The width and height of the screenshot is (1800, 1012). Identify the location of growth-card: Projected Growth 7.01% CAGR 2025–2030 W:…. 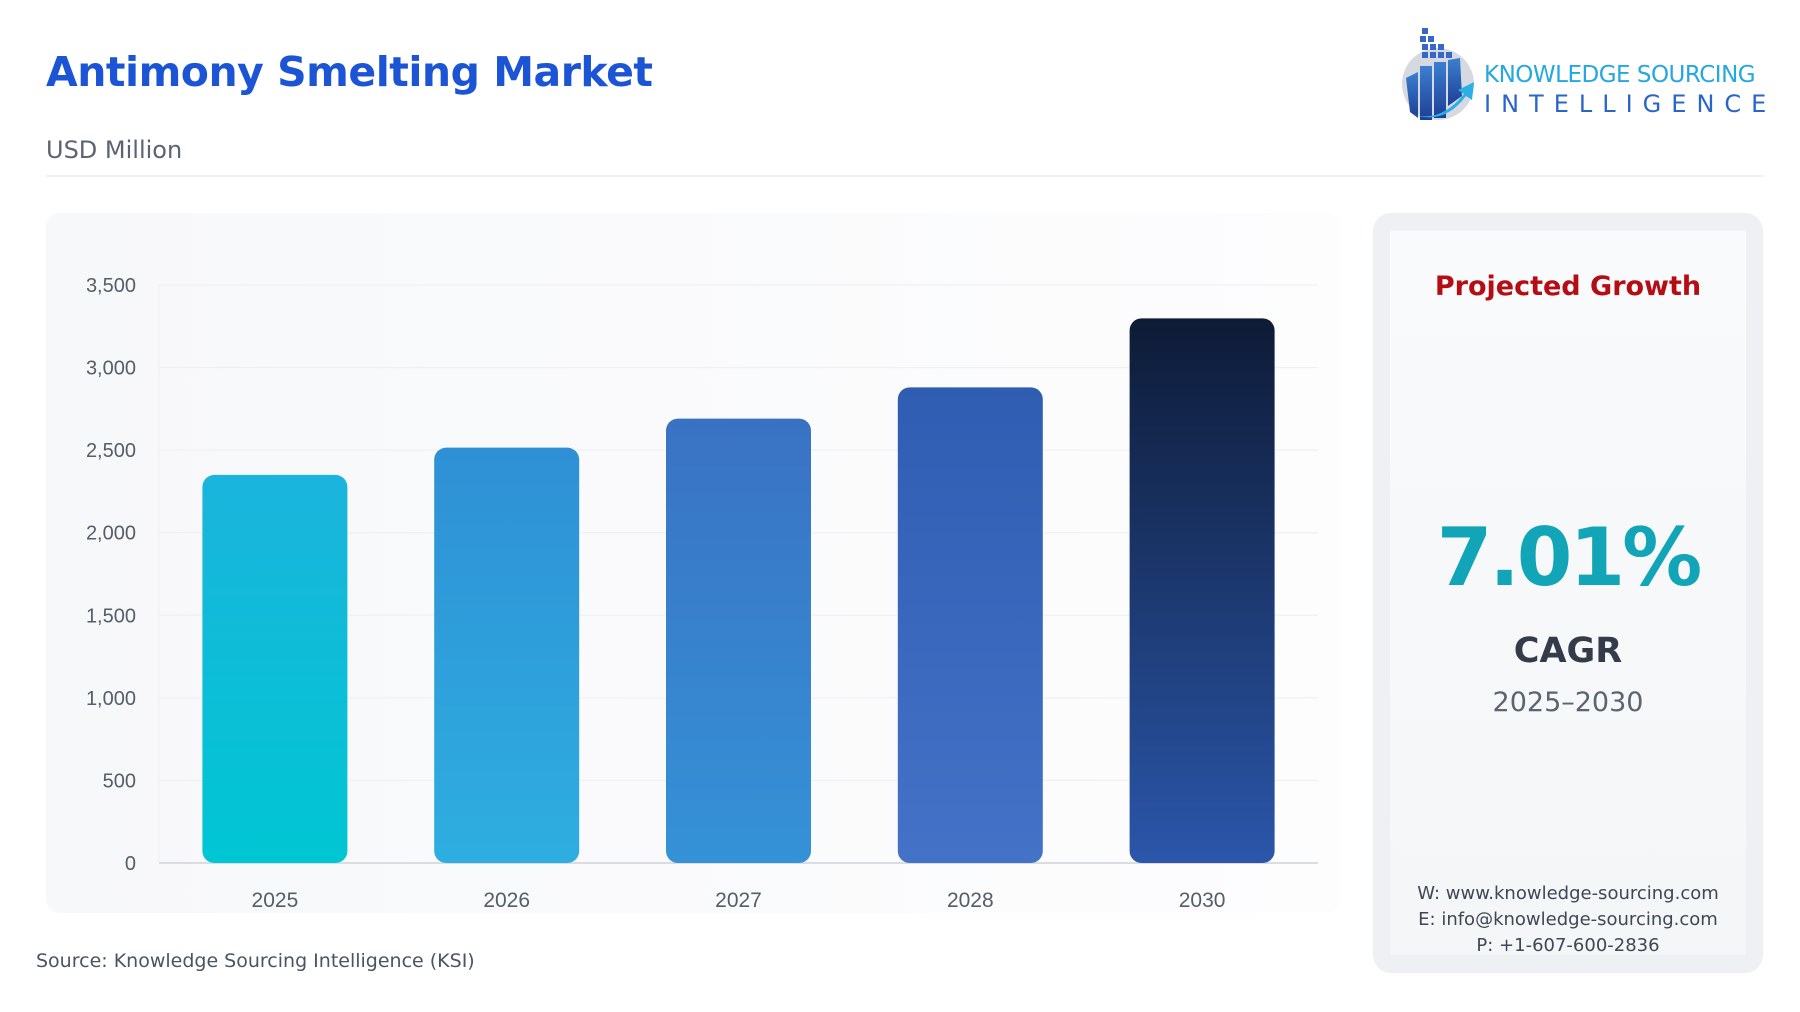
(1568, 593).